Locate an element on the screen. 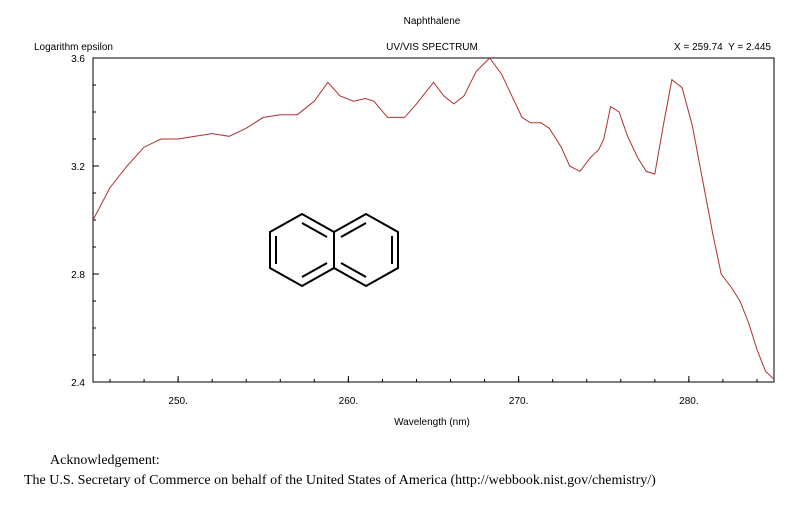 This screenshot has height=505, width=796. chart-subtitle: UV/VIS SPECTRUM is located at coordinates (432, 47).